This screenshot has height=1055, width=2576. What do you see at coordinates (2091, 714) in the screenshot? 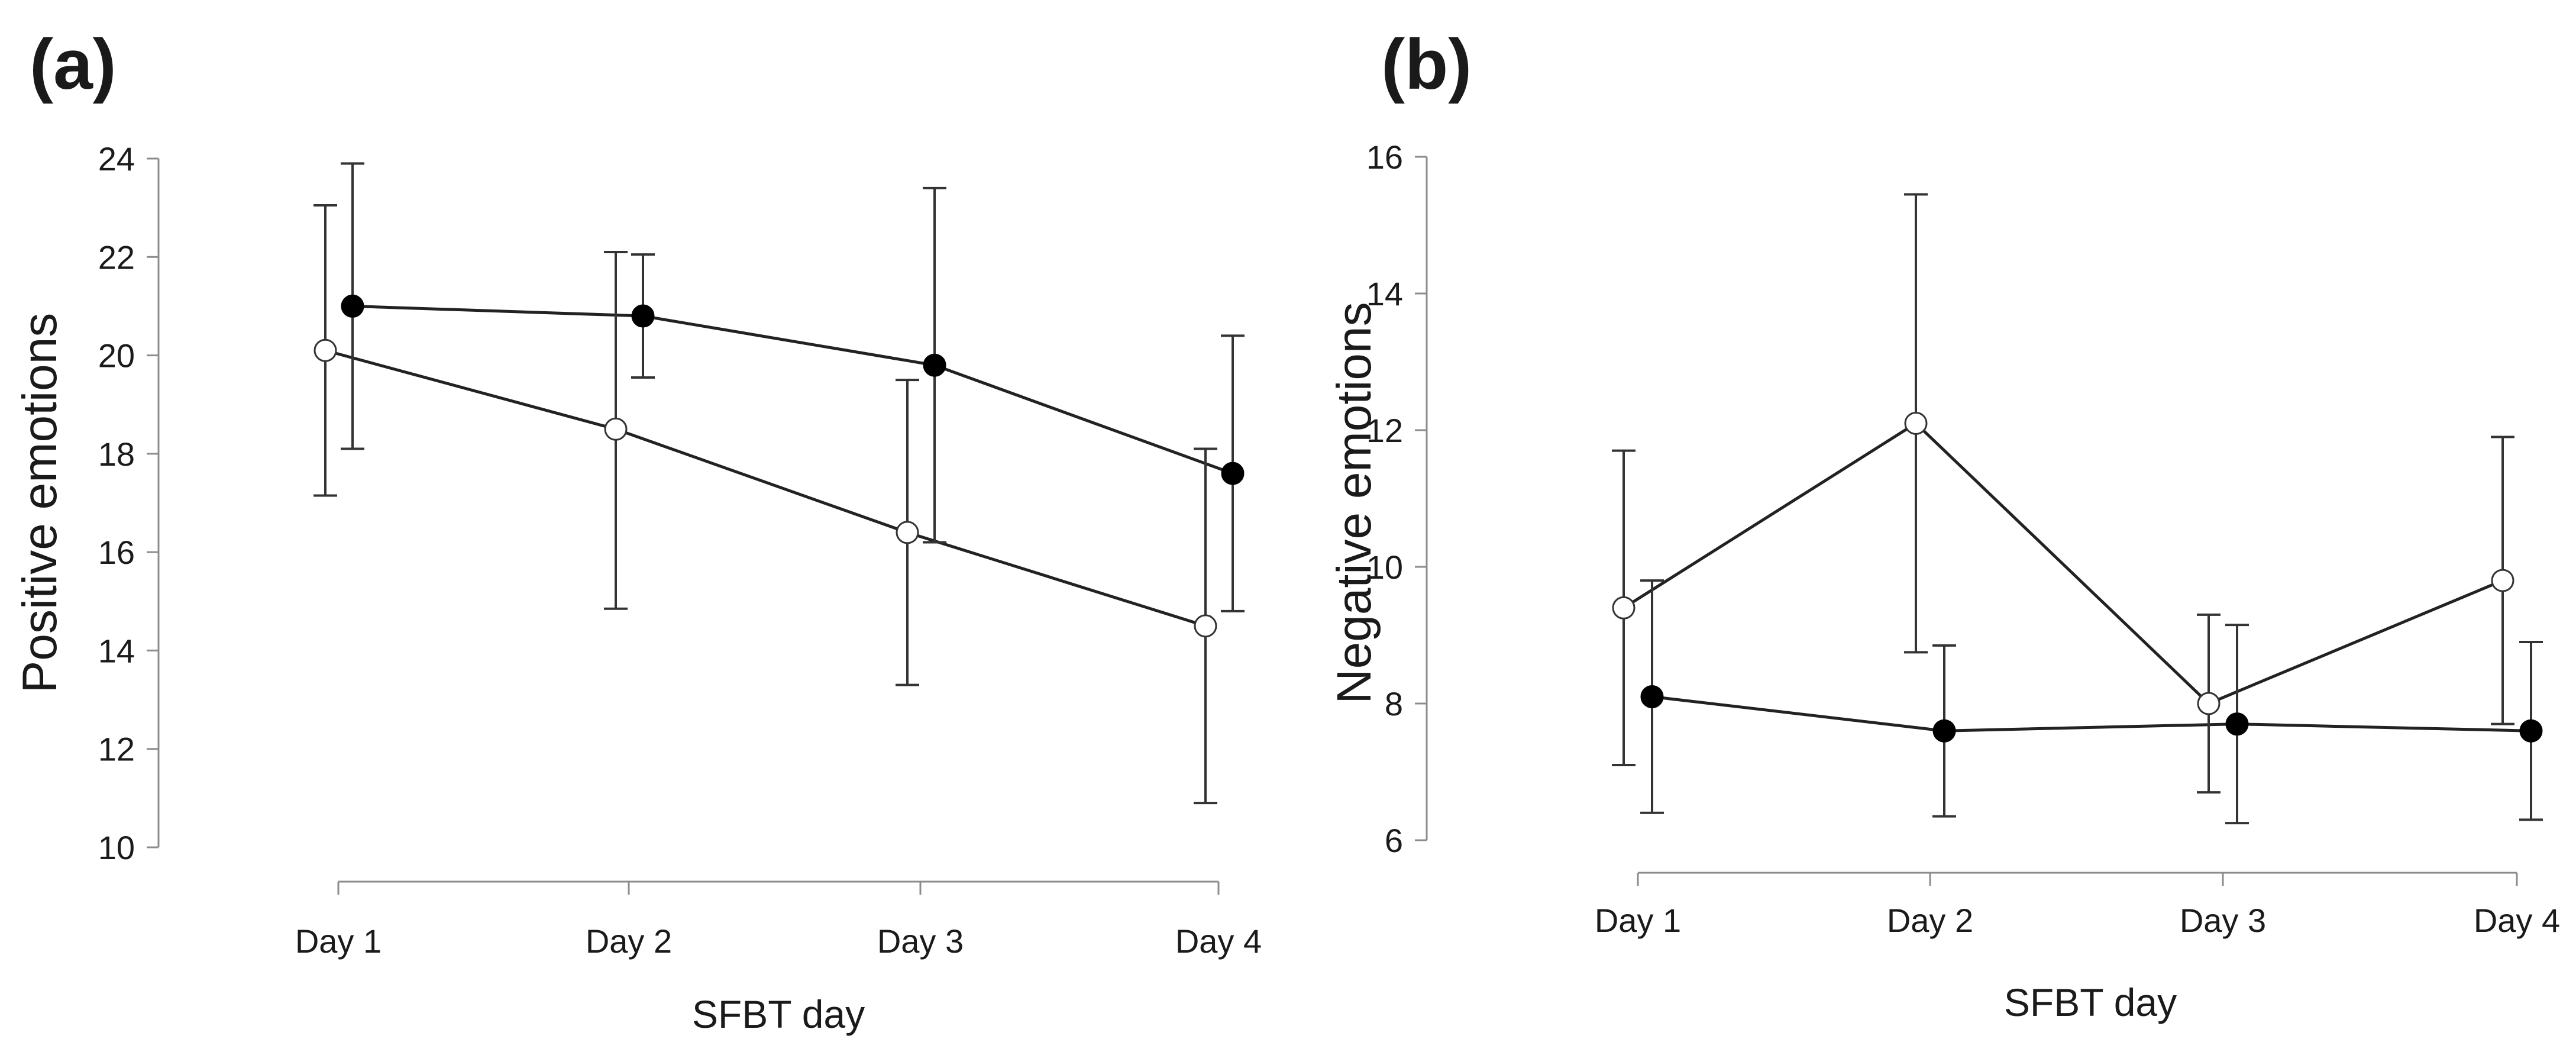
I see `panel-b-series-line-filled` at bounding box center [2091, 714].